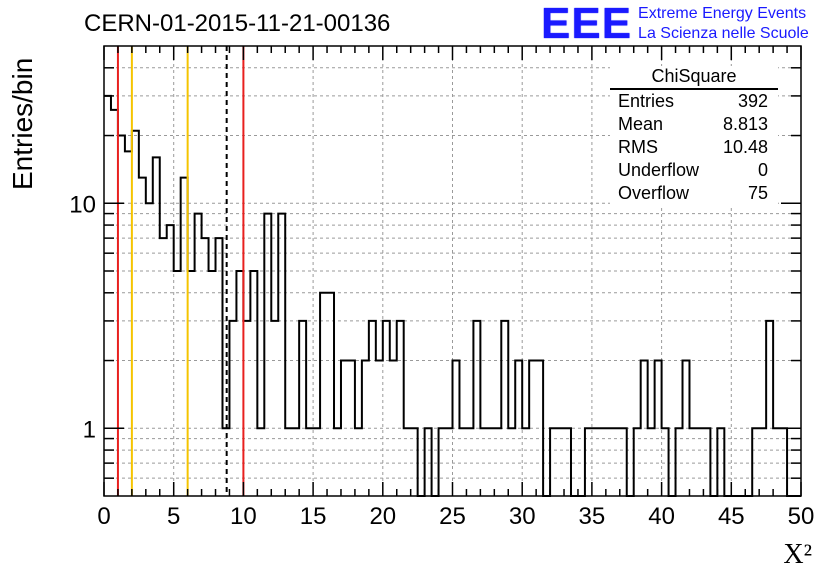 Image resolution: width=836 pixels, height=572 pixels. Describe the element at coordinates (654, 193) in the screenshot. I see `stats-label: Overflow` at that location.